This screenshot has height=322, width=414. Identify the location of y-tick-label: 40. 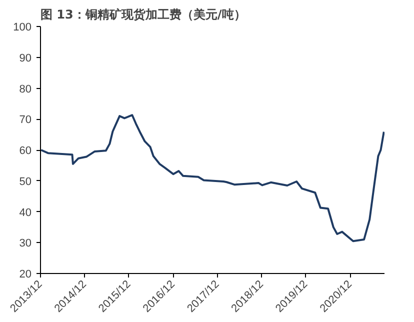
(25, 212).